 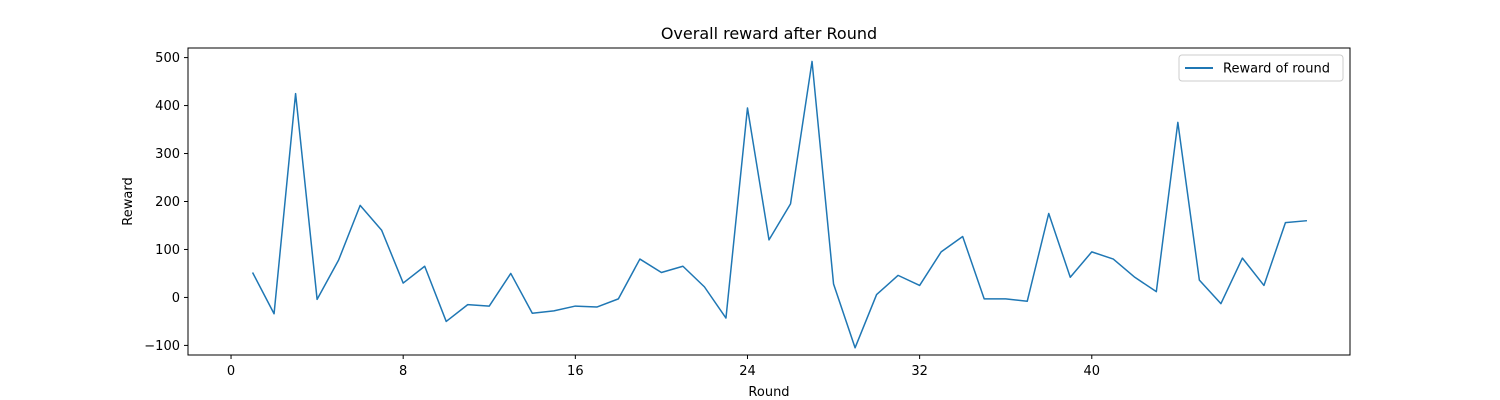 What do you see at coordinates (403, 371) in the screenshot?
I see `x-tick-label: 8` at bounding box center [403, 371].